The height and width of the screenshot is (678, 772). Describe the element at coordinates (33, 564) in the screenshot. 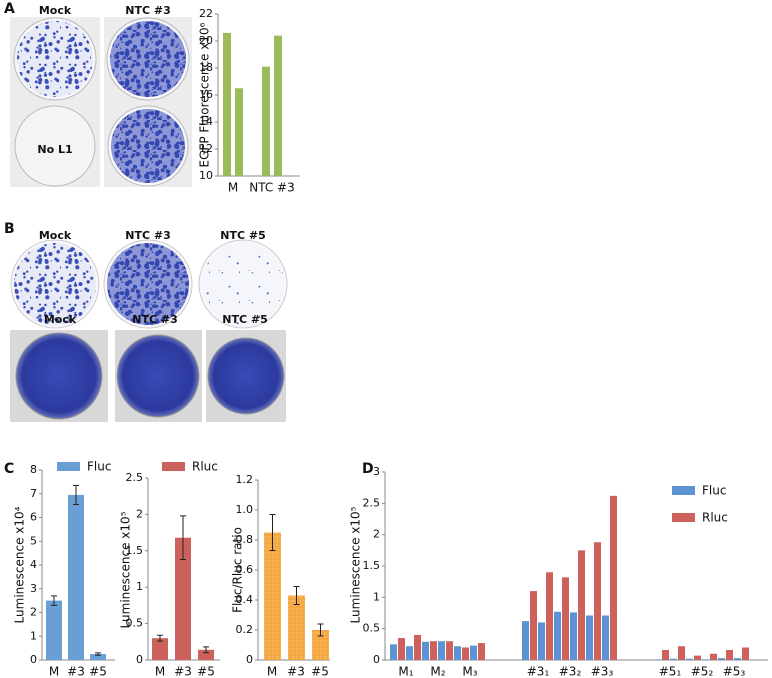

I see `y-tick-label: 4` at that location.